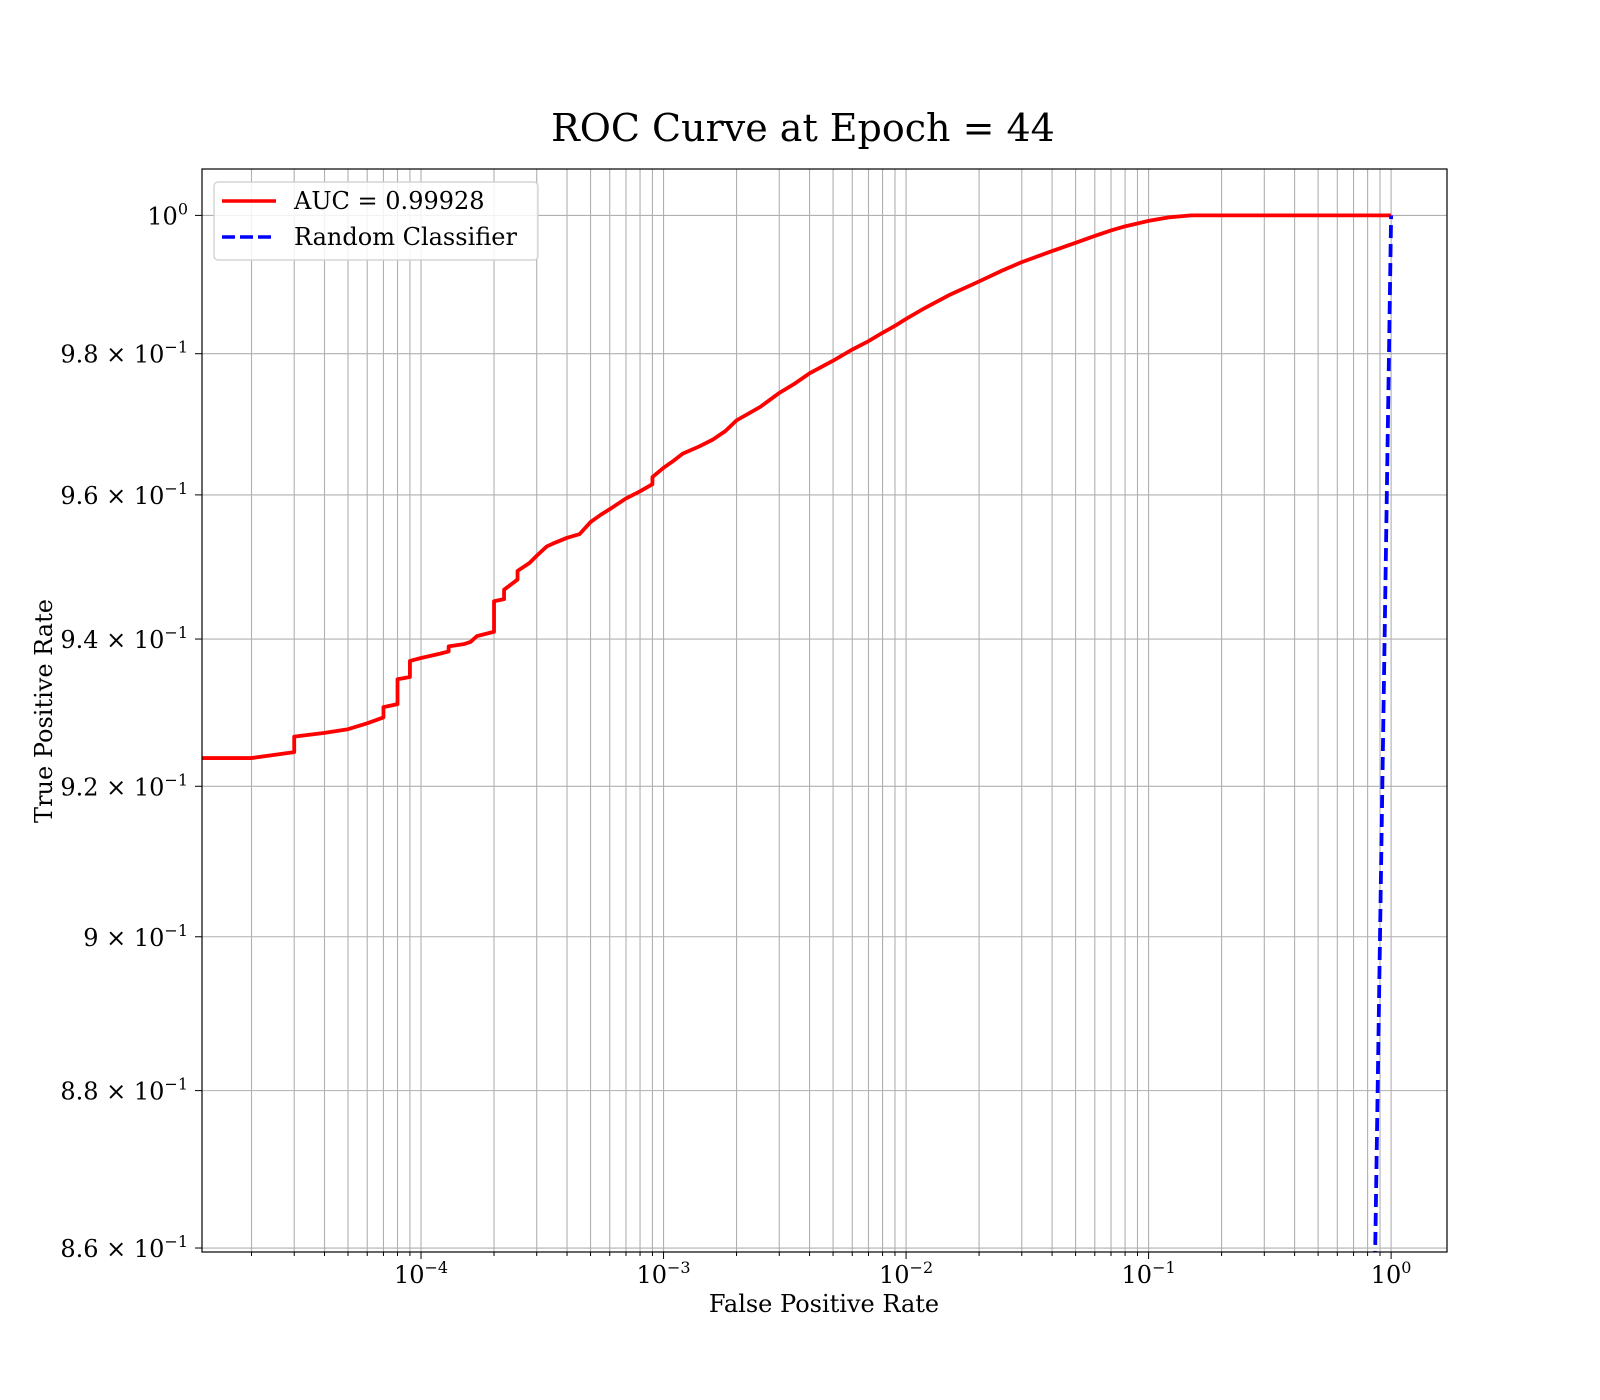  I want to click on y-tick-label: 100, so click(167, 214).